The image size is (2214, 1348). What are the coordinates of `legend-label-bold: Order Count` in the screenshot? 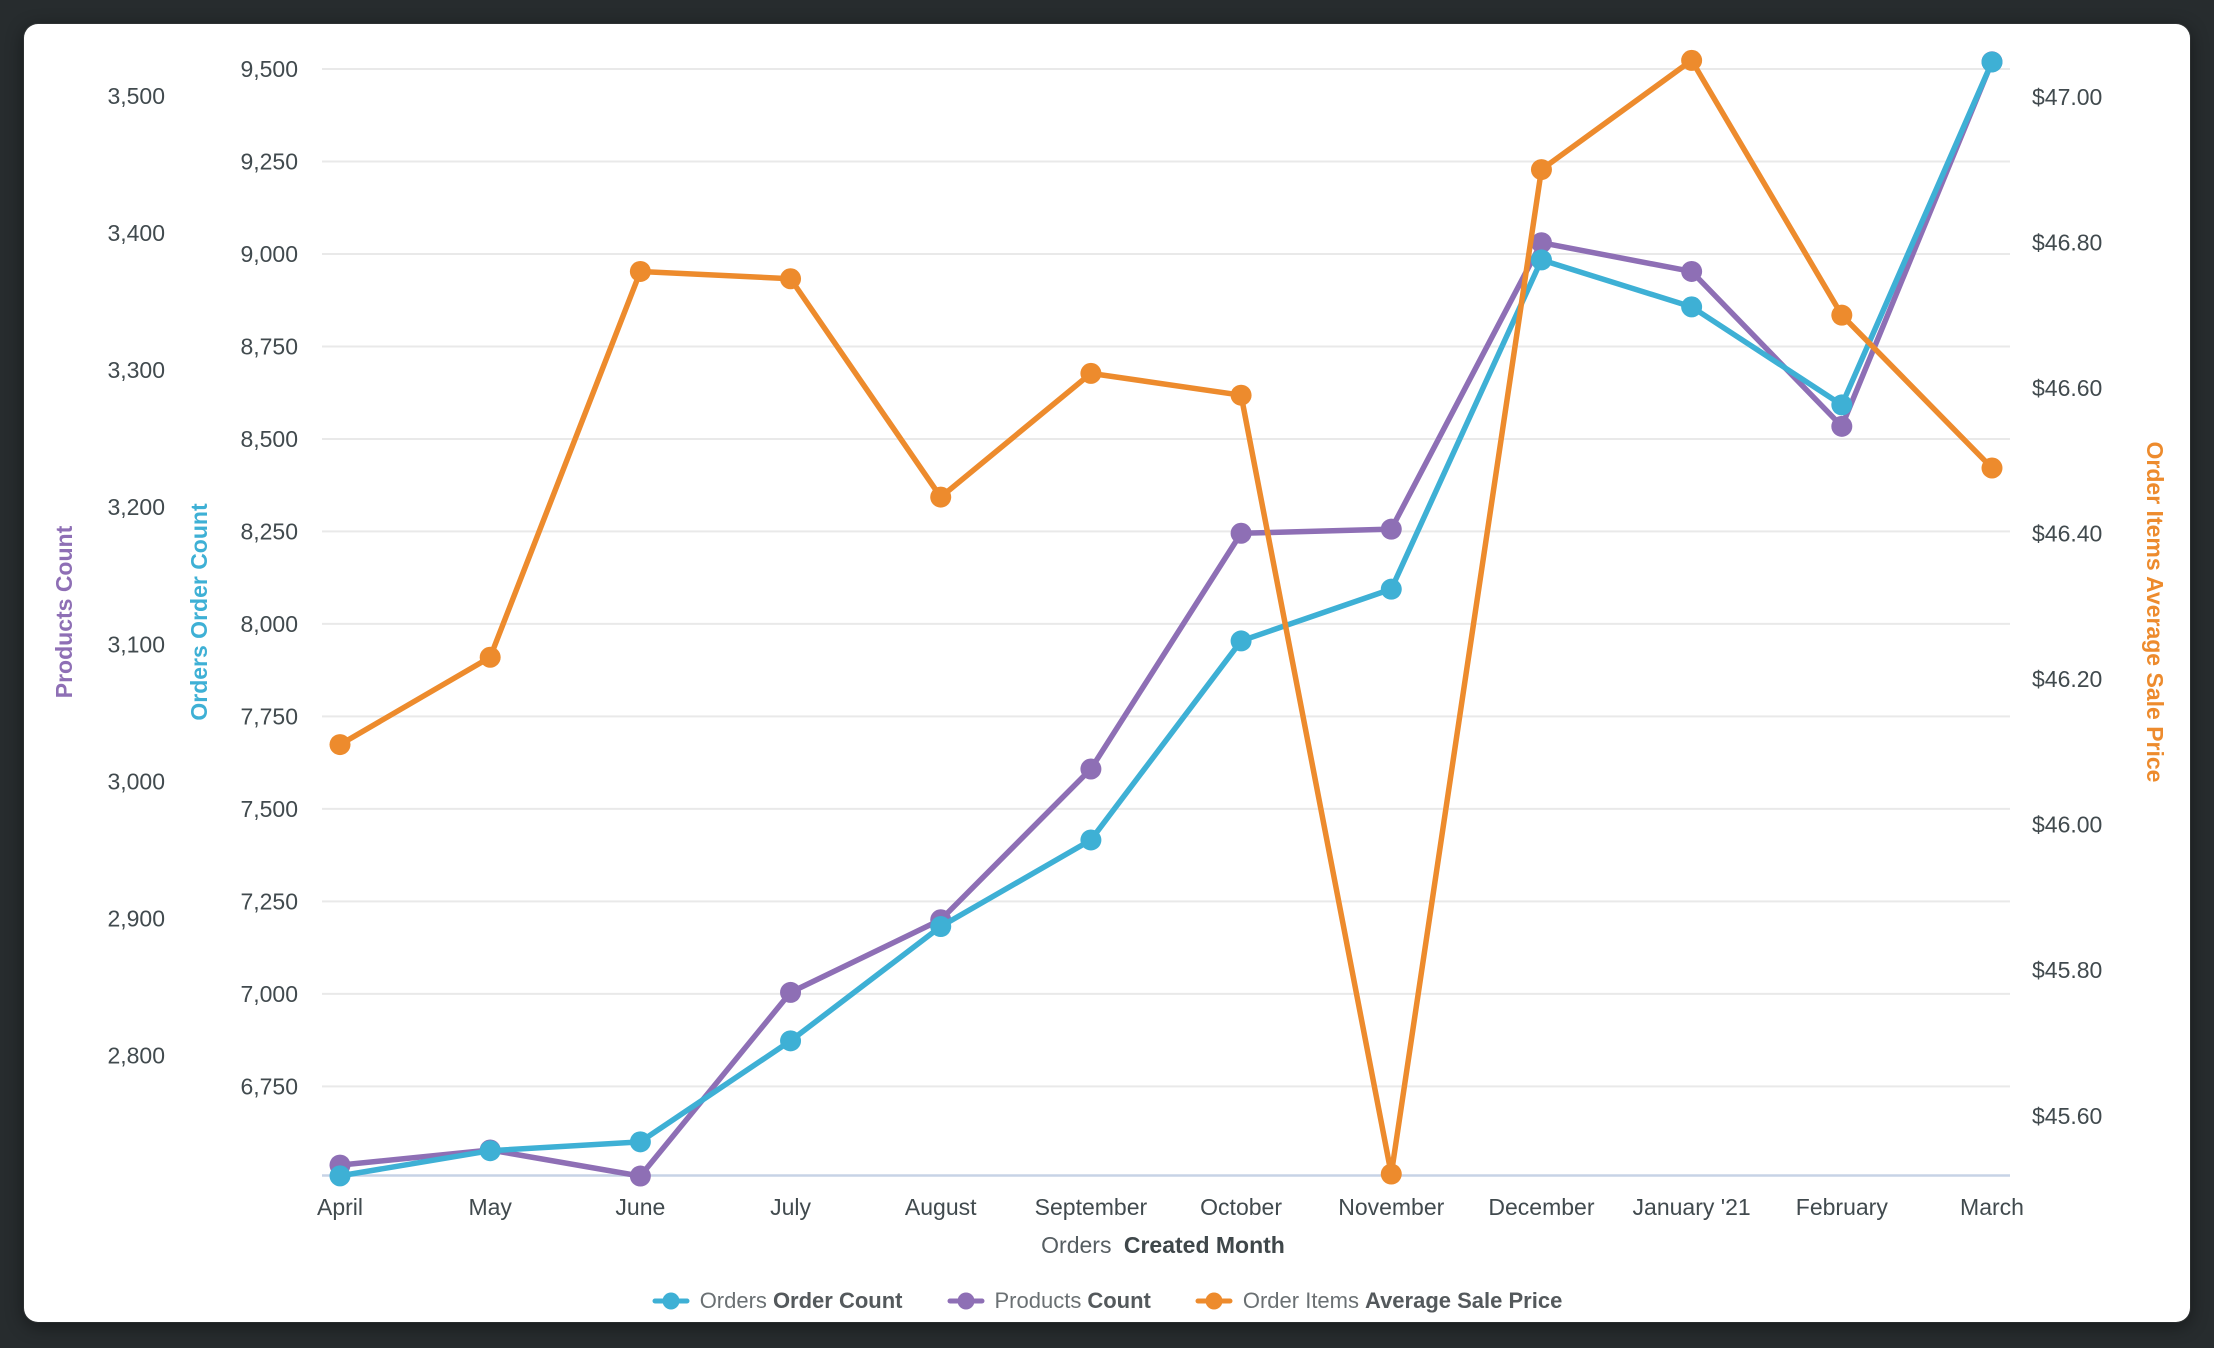 It's located at (837, 1300).